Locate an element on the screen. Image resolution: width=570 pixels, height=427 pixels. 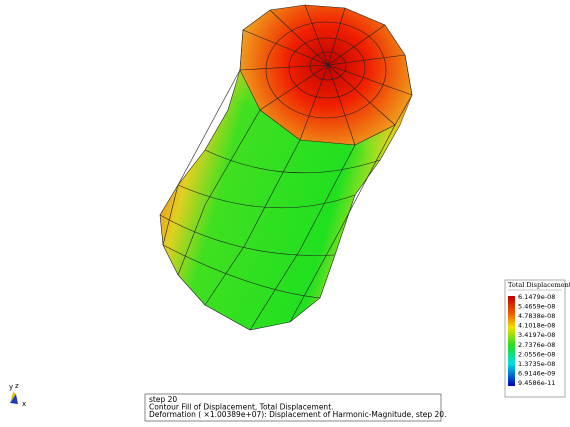
legend-label: 3.4197e-08 is located at coordinates (536, 335).